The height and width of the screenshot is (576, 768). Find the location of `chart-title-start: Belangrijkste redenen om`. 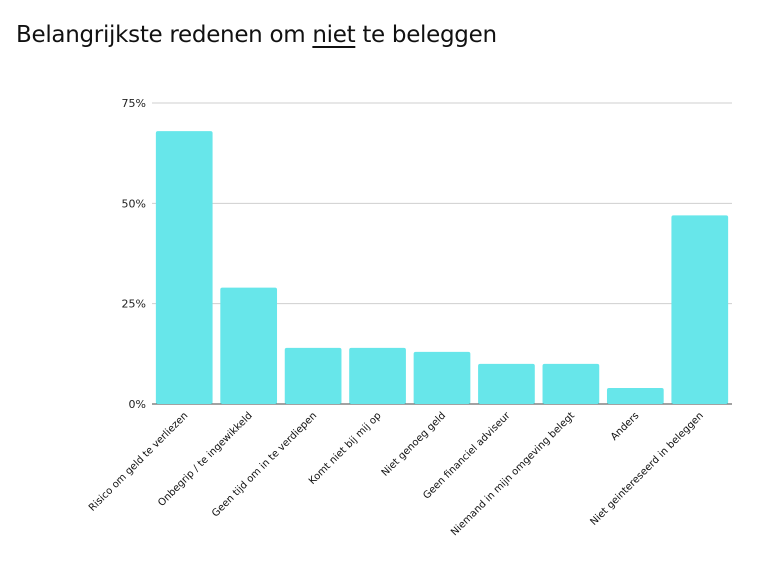

chart-title-start: Belangrijkste redenen om is located at coordinates (164, 35).